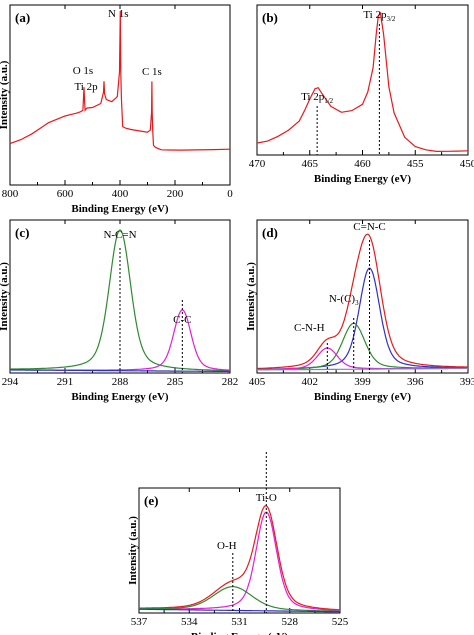 The width and height of the screenshot is (474, 635). Describe the element at coordinates (257, 382) in the screenshot. I see `x-tick-label: 405` at that location.